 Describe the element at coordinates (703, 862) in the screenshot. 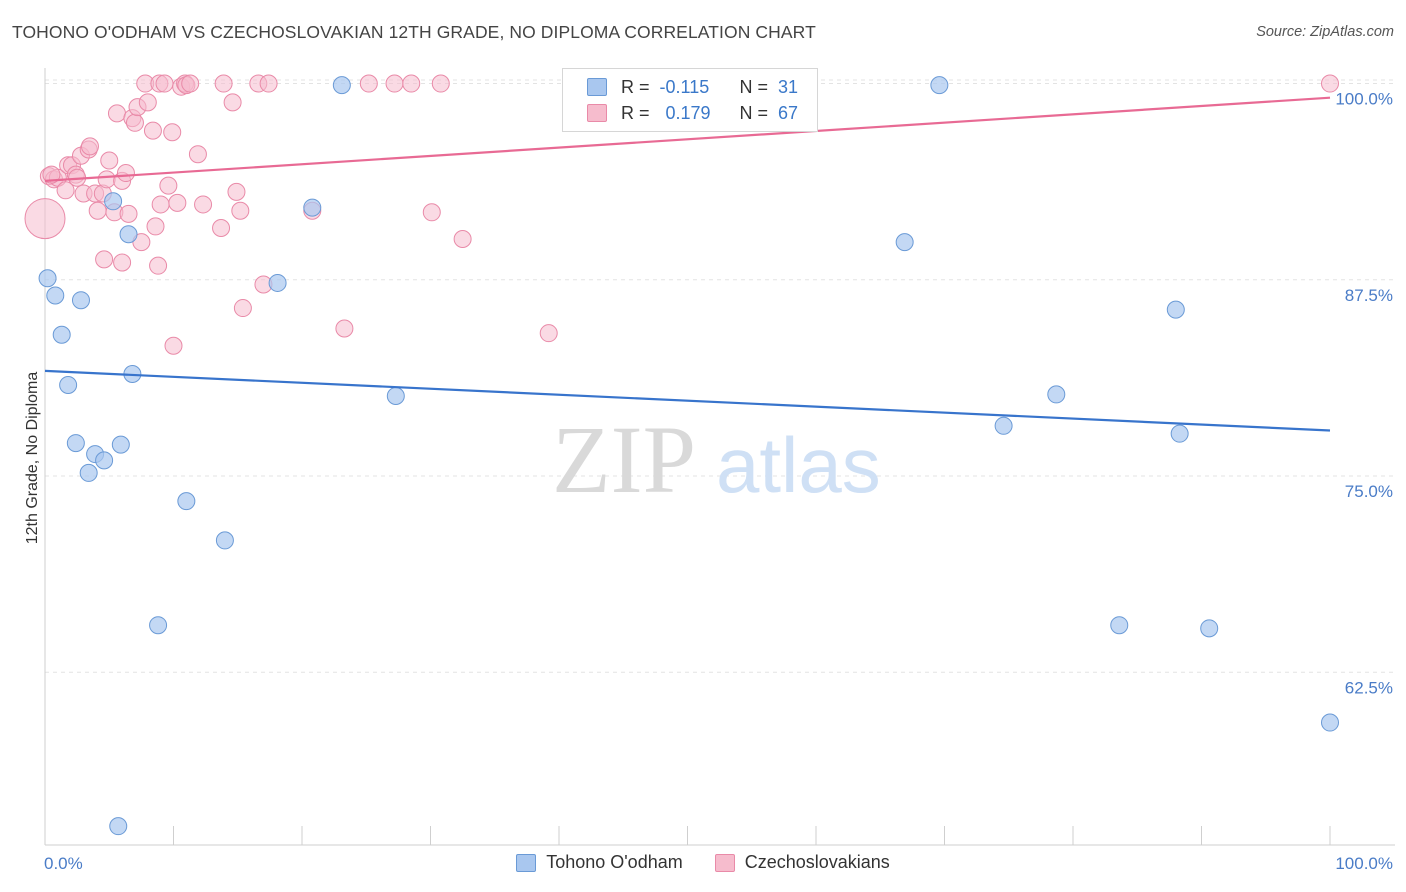

I see `series-legend: Tohono O'odham Czechoslovakians` at that location.